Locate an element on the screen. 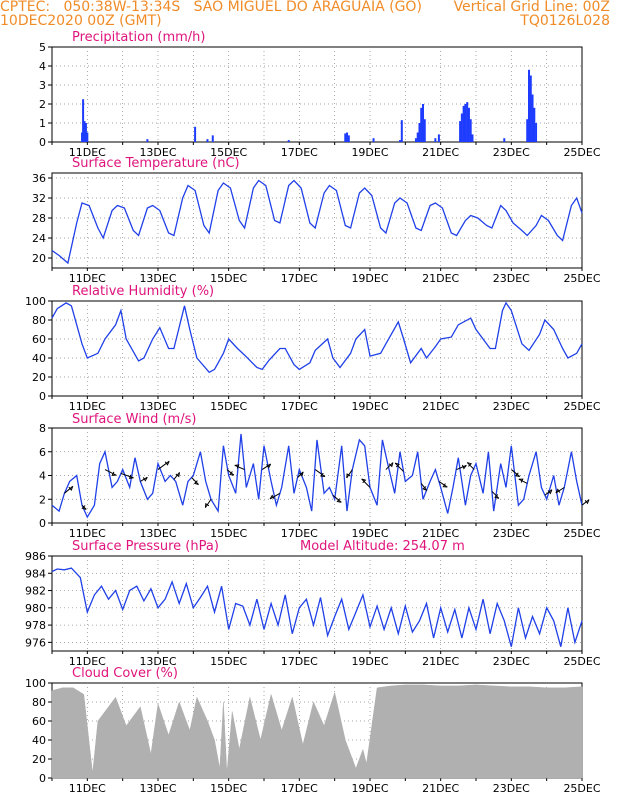 The width and height of the screenshot is (618, 800). pressure-ytick-label: 982 is located at coordinates (35, 591).